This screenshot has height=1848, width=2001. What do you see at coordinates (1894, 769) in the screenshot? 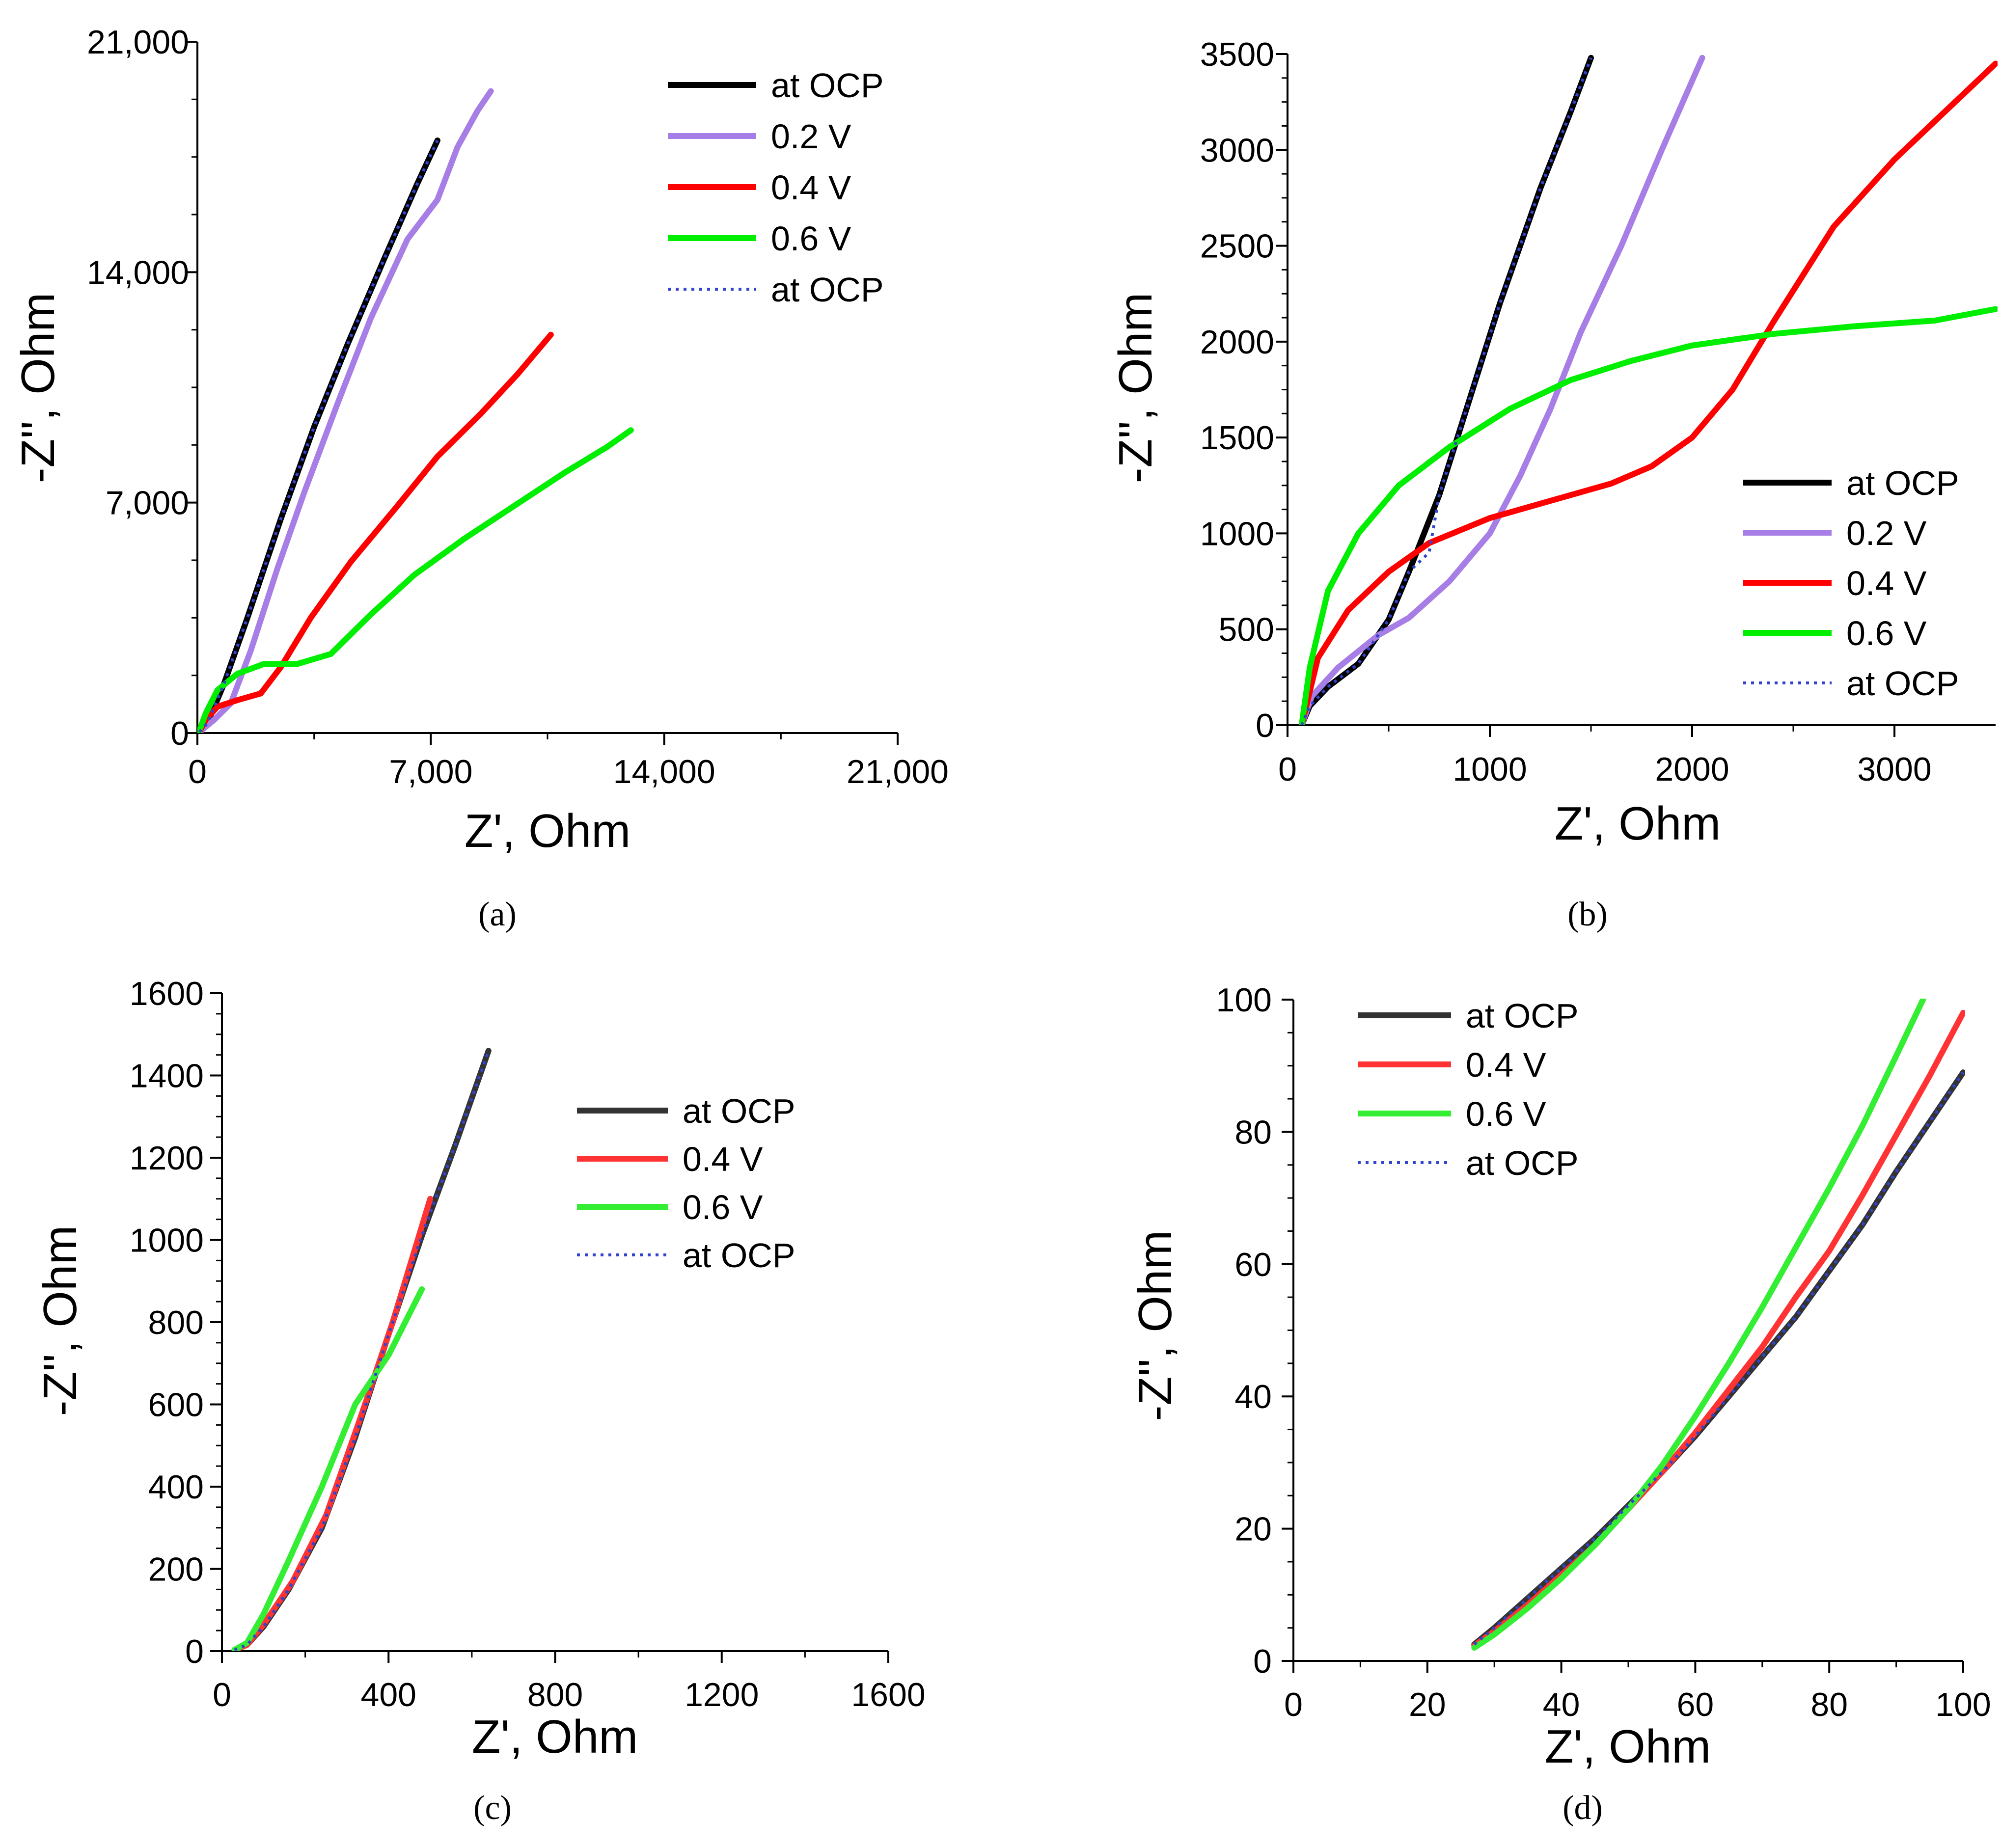
I see `x-tick-label: 3000` at bounding box center [1894, 769].